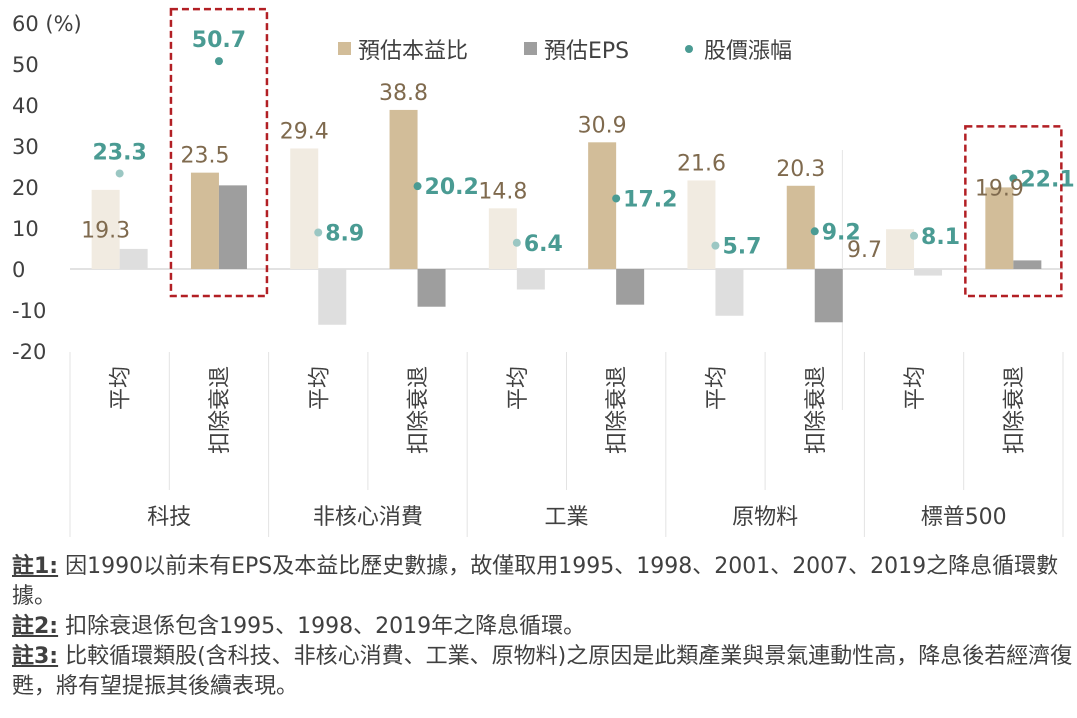  What do you see at coordinates (765, 517) in the screenshot?
I see `category-label: 原物料` at bounding box center [765, 517].